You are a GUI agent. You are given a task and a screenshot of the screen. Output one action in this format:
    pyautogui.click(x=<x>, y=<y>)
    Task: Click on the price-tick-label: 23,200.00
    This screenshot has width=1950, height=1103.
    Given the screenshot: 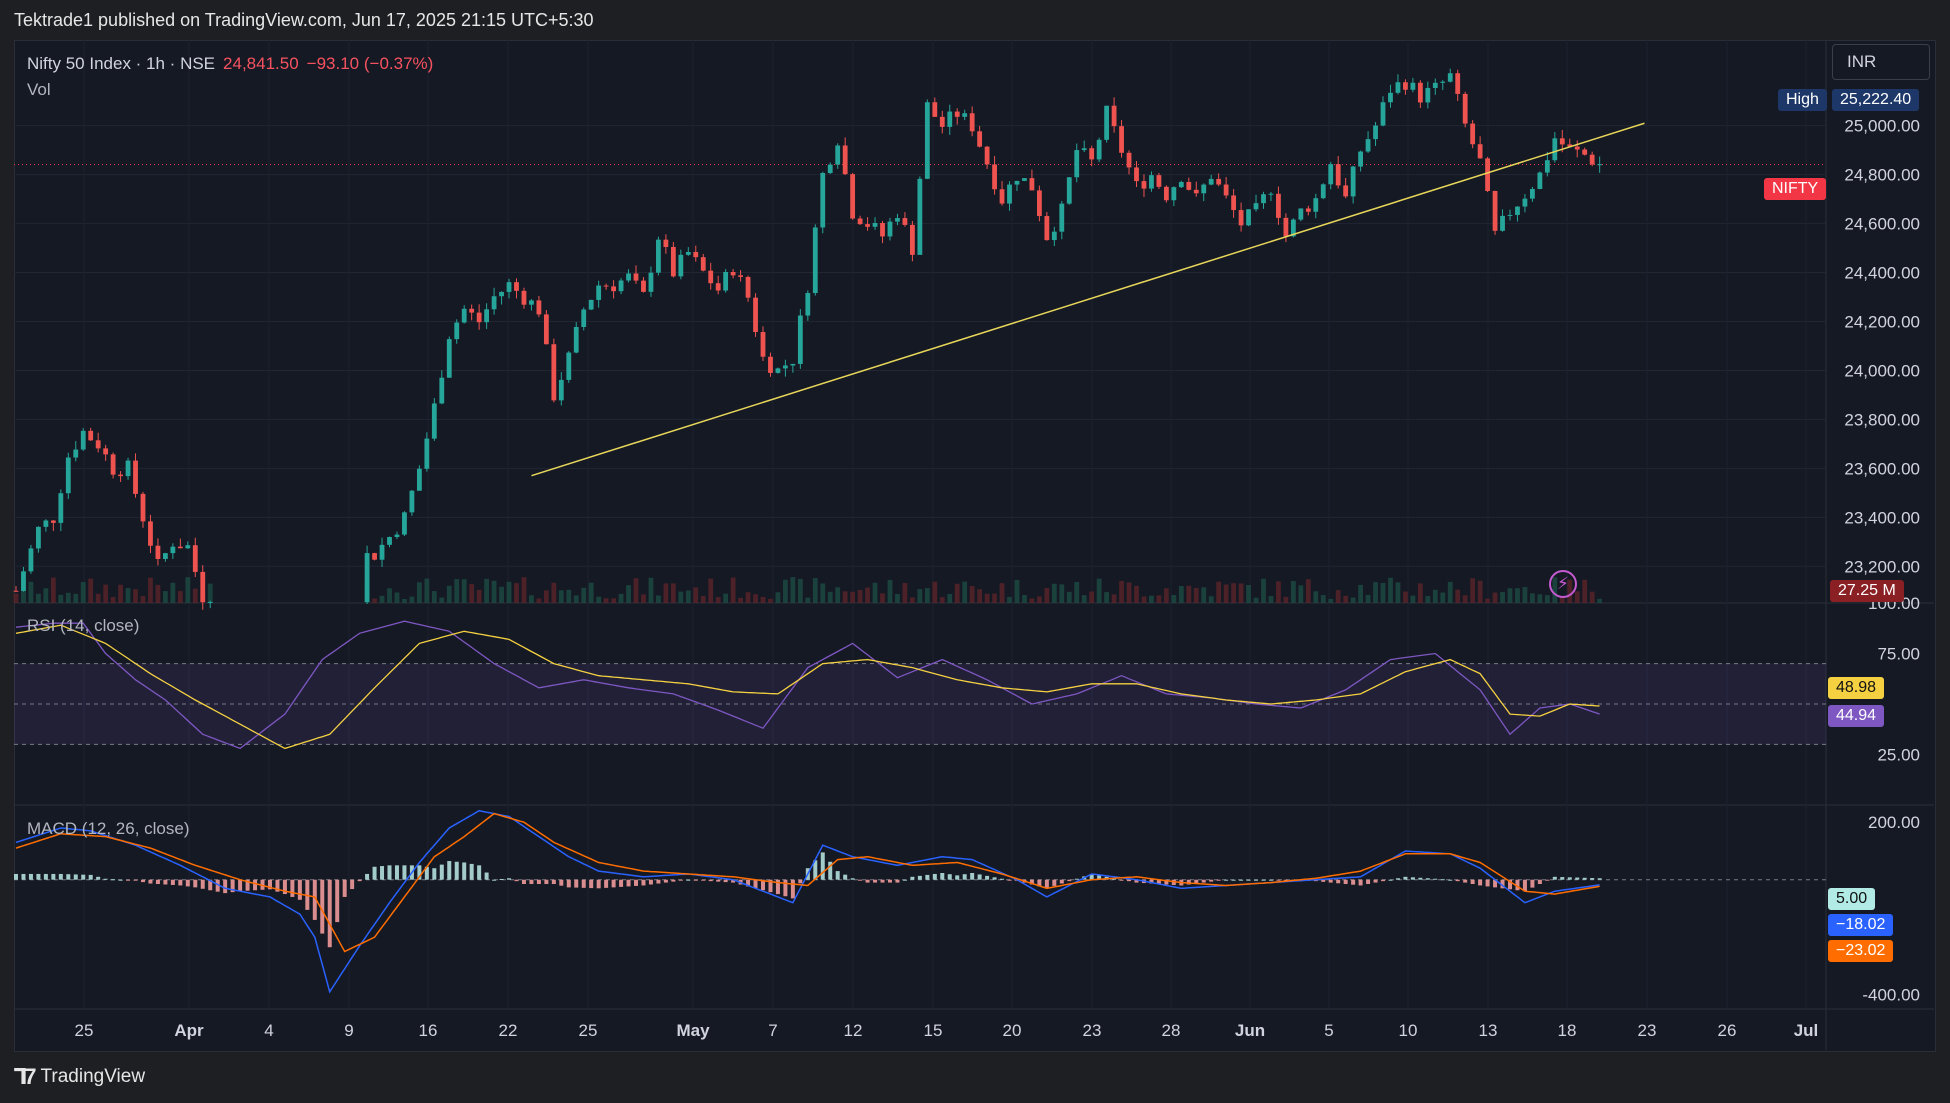 What is the action you would take?
    pyautogui.click(x=1882, y=566)
    